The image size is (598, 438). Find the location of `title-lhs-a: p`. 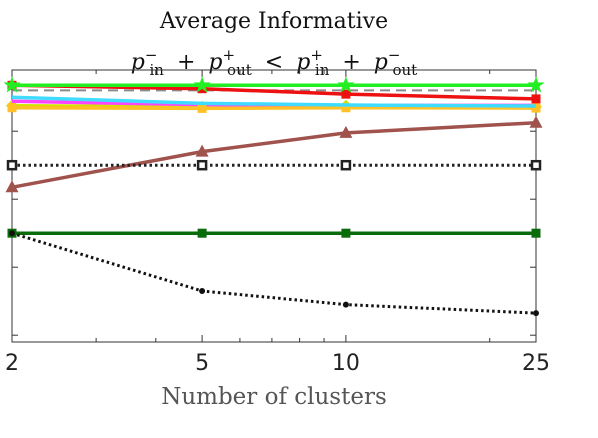

title-lhs-a: p is located at coordinates (138, 62).